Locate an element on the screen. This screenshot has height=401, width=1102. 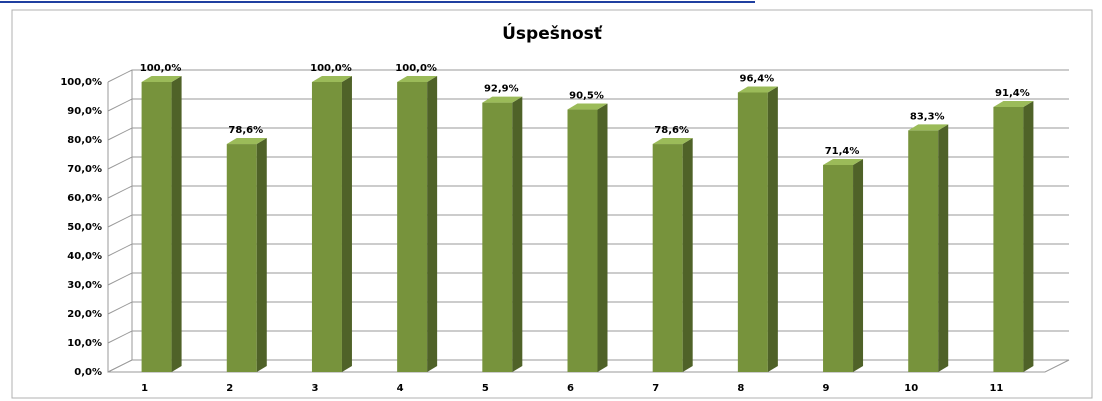
value-label: 90,5% is located at coordinates (586, 96).